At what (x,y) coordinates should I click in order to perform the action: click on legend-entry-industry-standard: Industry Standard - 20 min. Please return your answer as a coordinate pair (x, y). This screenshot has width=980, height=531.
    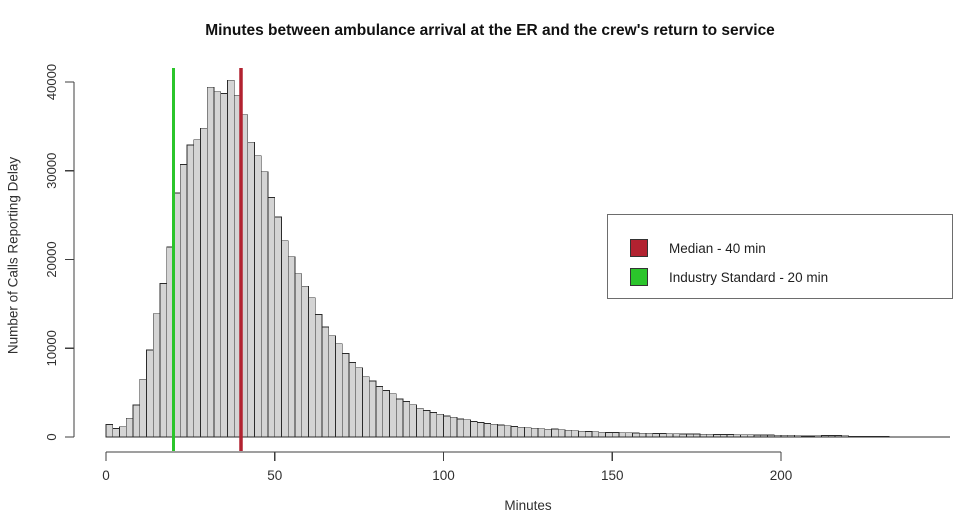
    Looking at the image, I should click on (791, 277).